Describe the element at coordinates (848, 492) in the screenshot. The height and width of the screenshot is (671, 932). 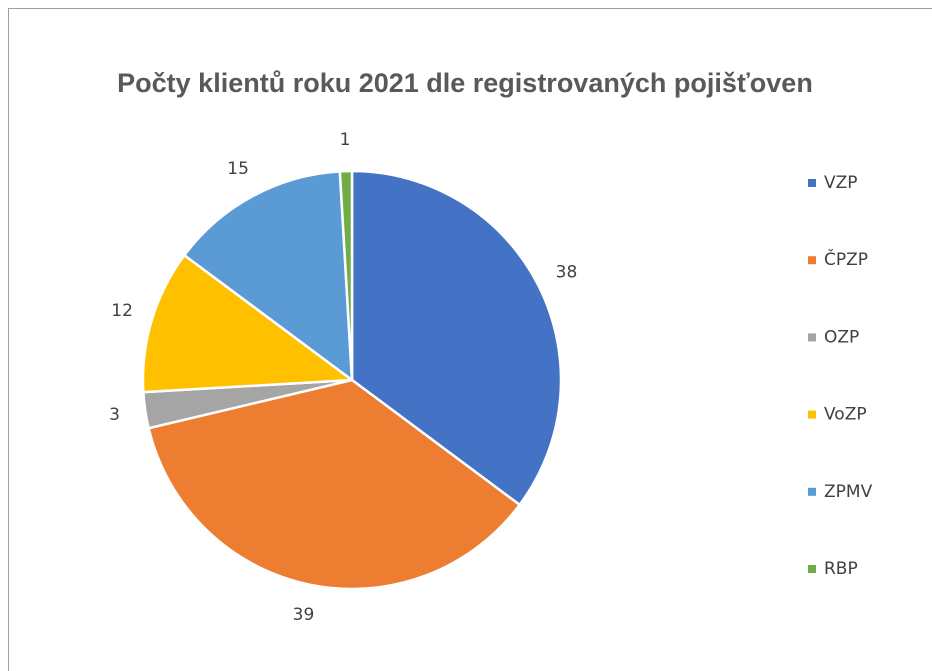
I see `legend-label: ZPMV` at that location.